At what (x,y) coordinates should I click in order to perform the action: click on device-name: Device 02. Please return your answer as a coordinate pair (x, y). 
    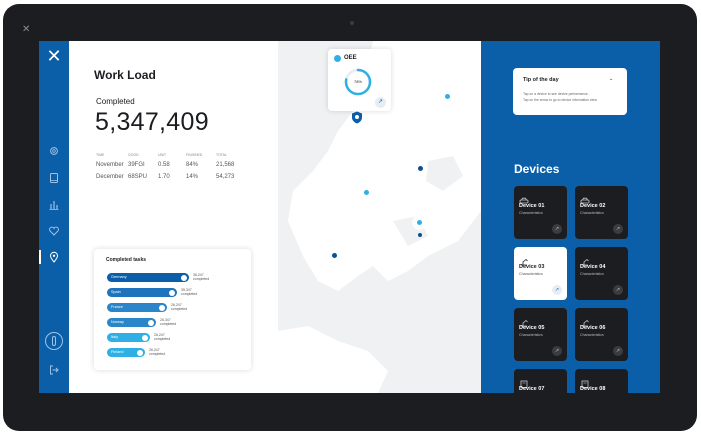
    Looking at the image, I should click on (593, 206).